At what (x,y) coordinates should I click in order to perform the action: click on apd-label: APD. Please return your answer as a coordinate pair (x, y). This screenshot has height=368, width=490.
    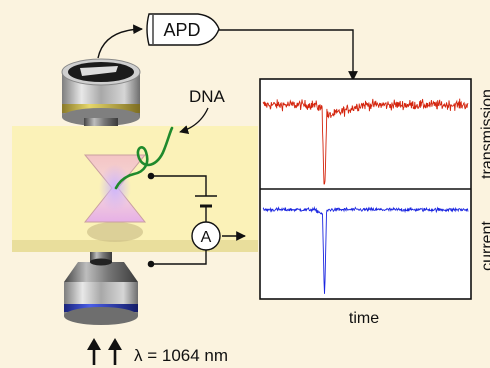
    Looking at the image, I should click on (181, 30).